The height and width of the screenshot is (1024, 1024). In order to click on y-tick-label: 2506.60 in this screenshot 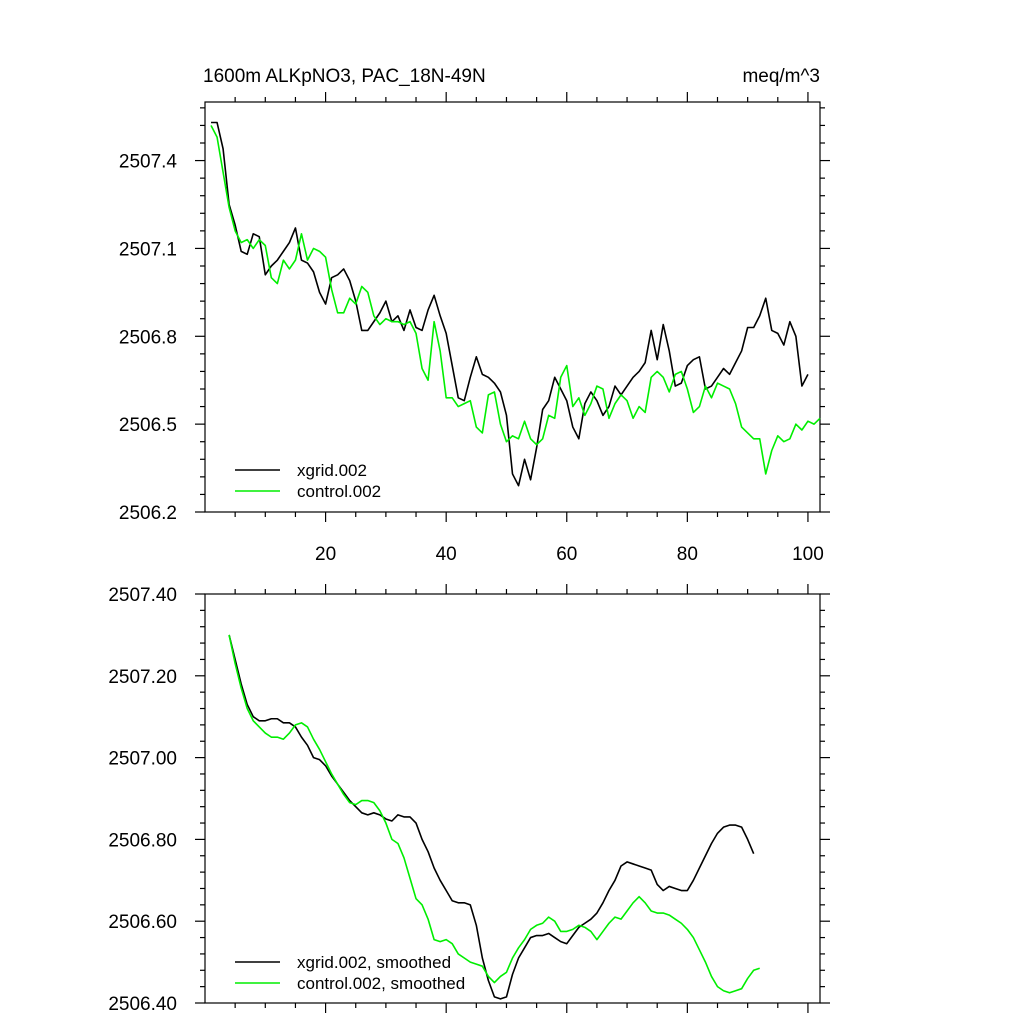, I will do `click(142, 922)`.